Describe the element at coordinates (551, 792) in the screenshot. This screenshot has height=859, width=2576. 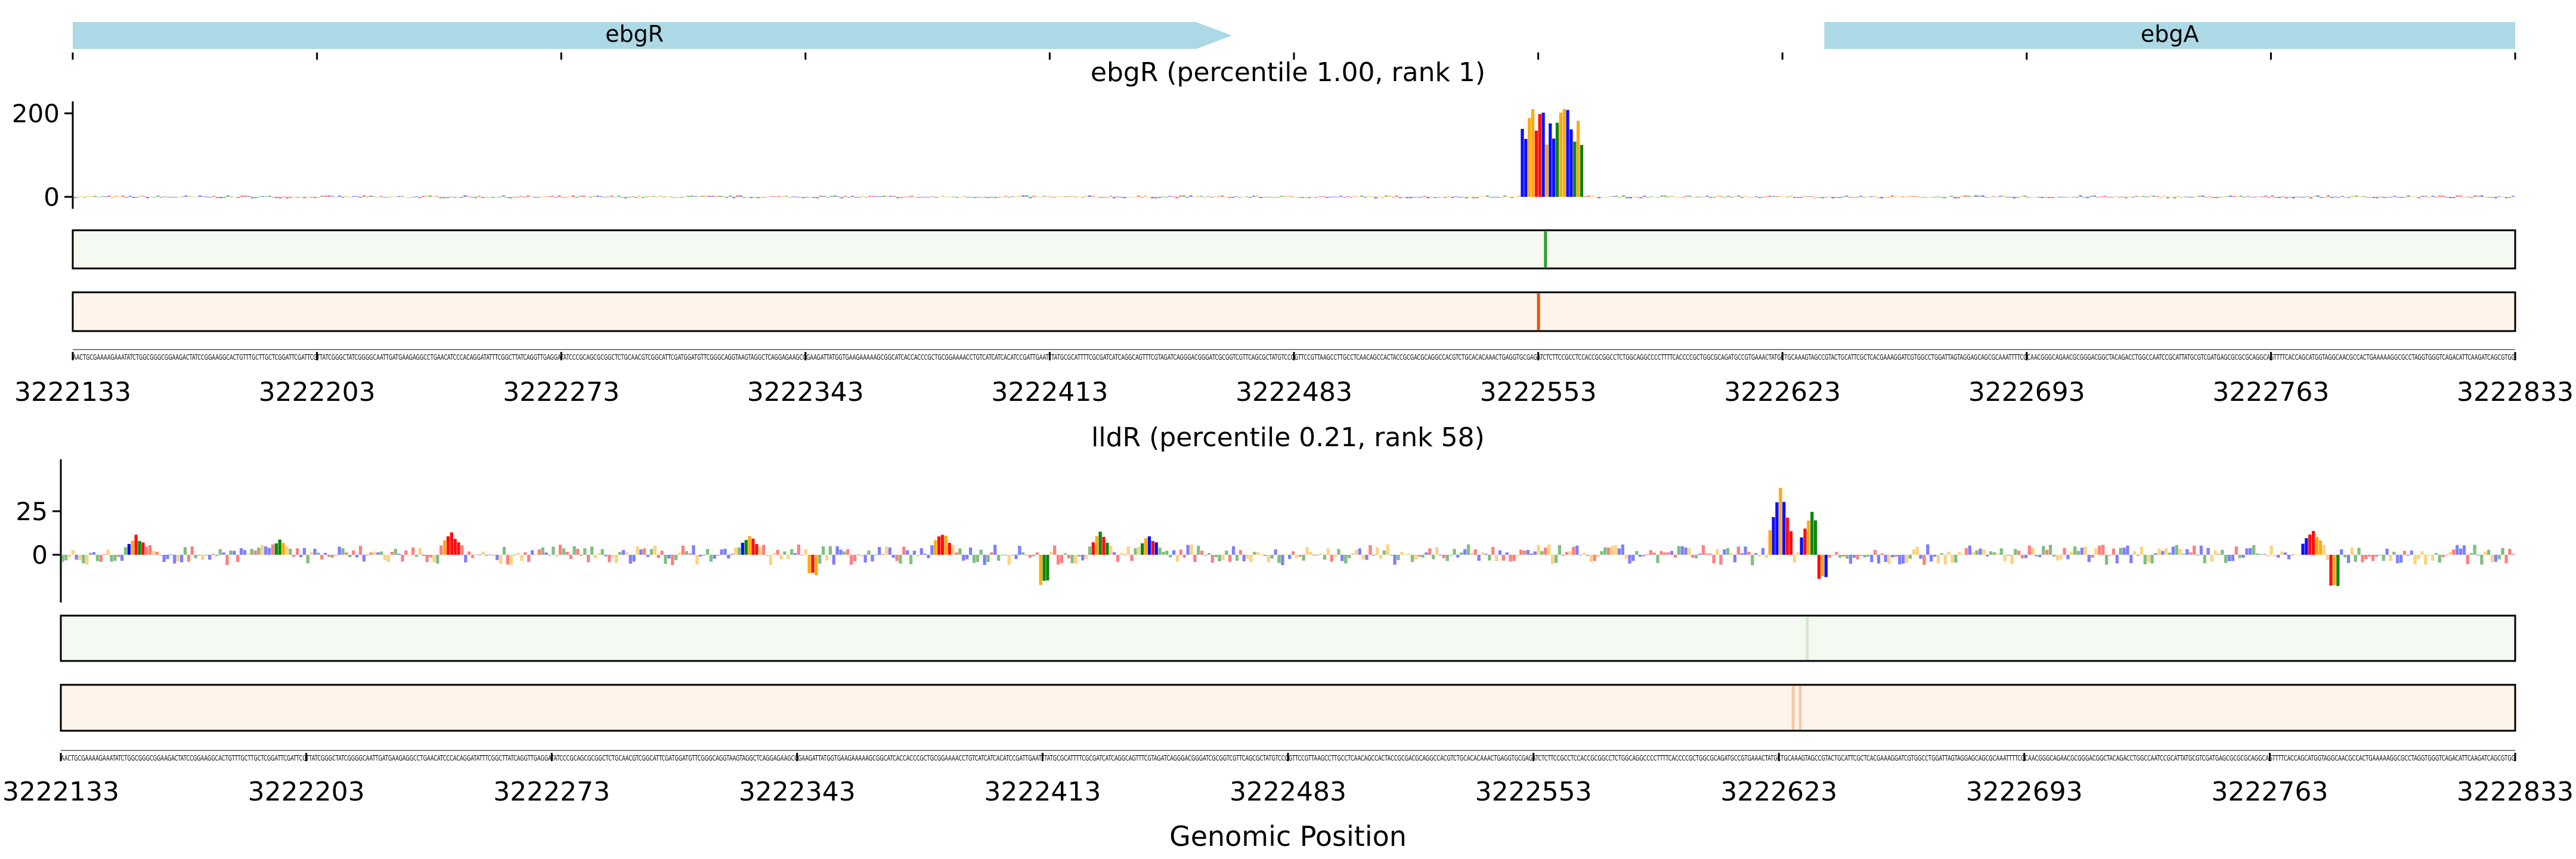
I see `x-tick-label: 3222273` at that location.